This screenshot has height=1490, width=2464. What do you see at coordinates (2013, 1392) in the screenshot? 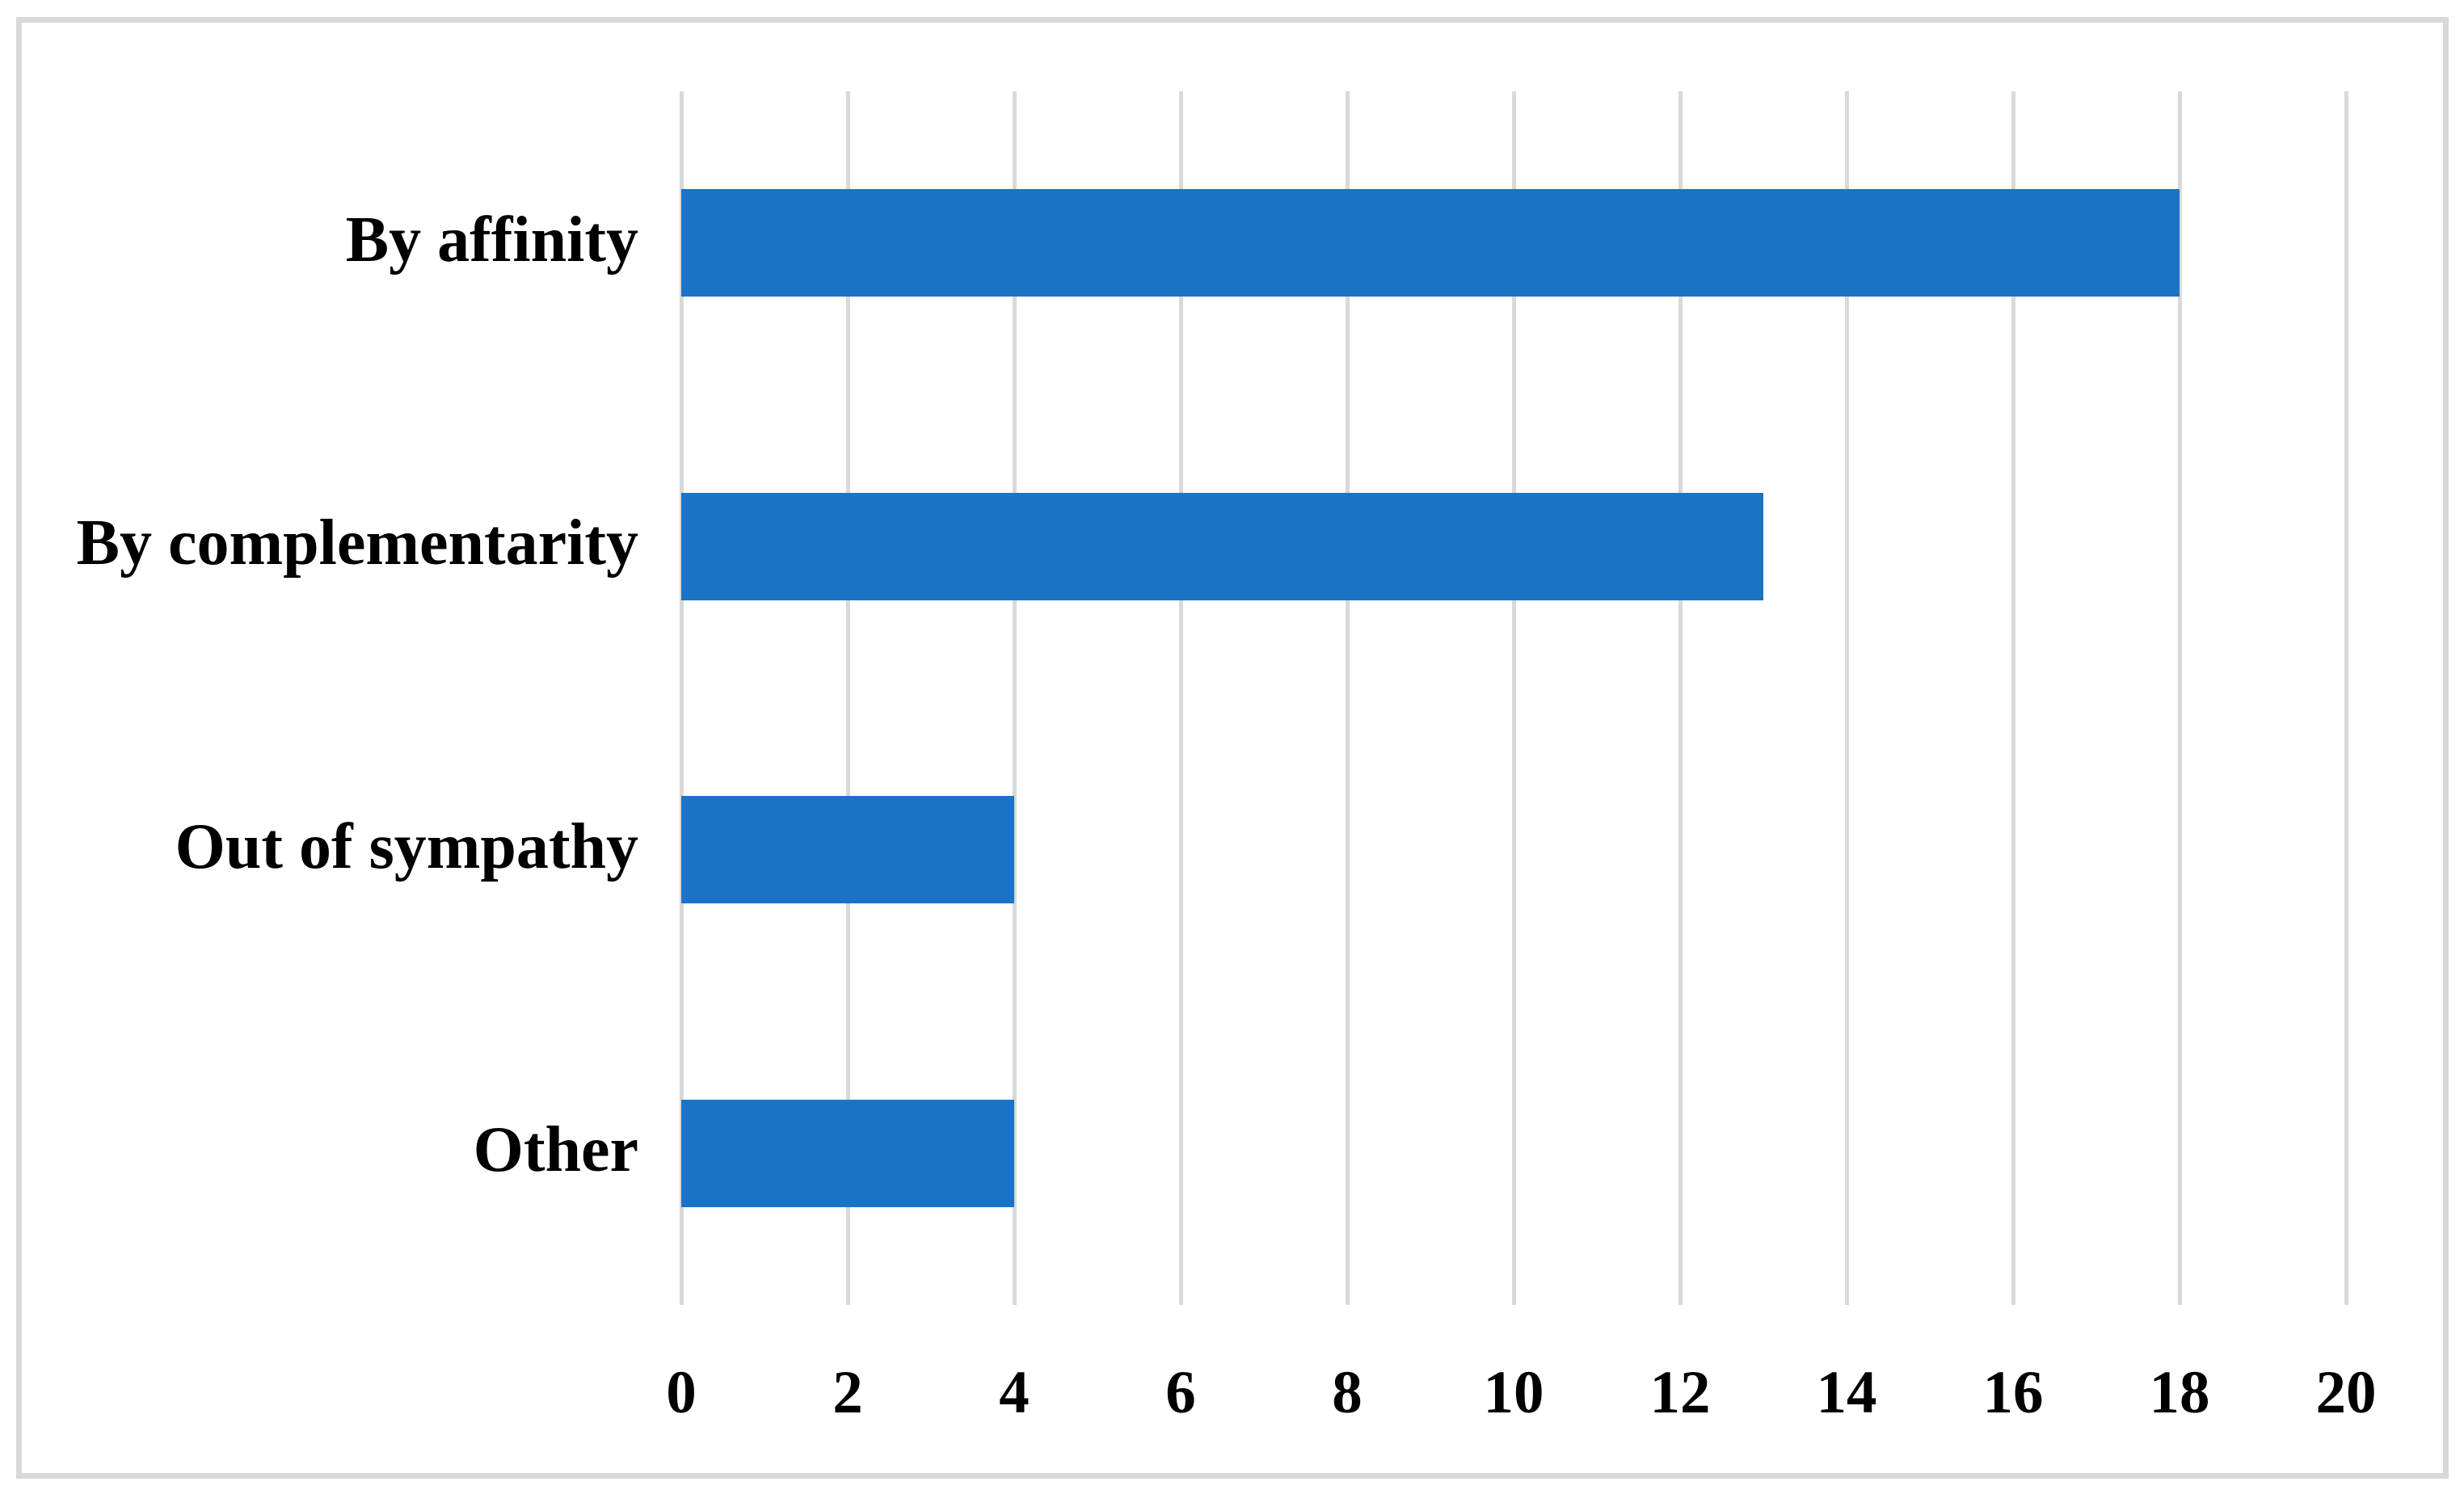
I see `x-tick-label-16: 16` at bounding box center [2013, 1392].